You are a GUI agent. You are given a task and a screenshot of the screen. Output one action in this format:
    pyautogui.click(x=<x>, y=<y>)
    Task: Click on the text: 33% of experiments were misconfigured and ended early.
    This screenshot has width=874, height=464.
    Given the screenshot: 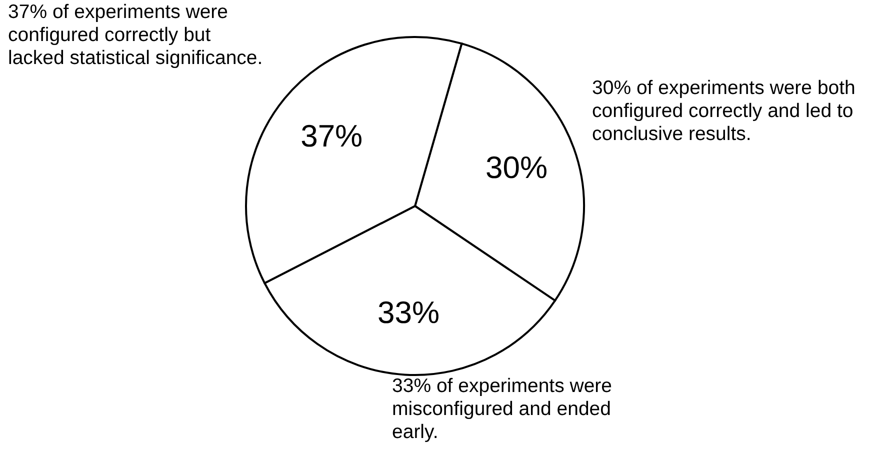 What is the action you would take?
    pyautogui.click(x=503, y=409)
    